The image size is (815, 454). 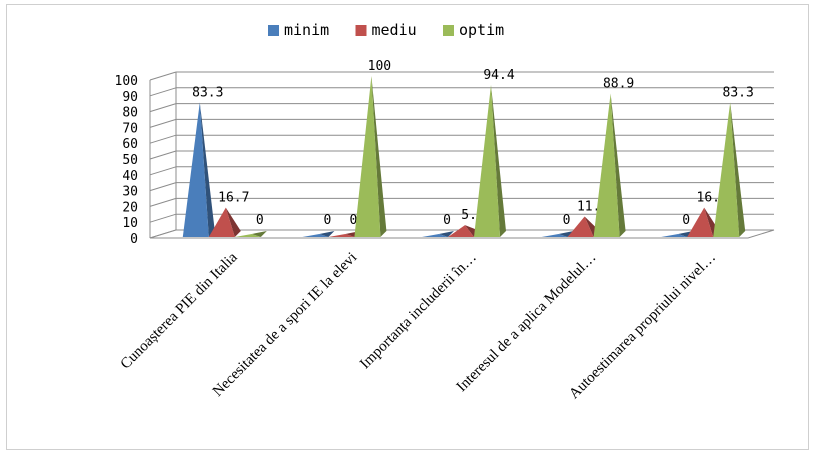 What do you see at coordinates (233, 222) in the screenshot?
I see `pyramid-side-mediu` at bounding box center [233, 222].